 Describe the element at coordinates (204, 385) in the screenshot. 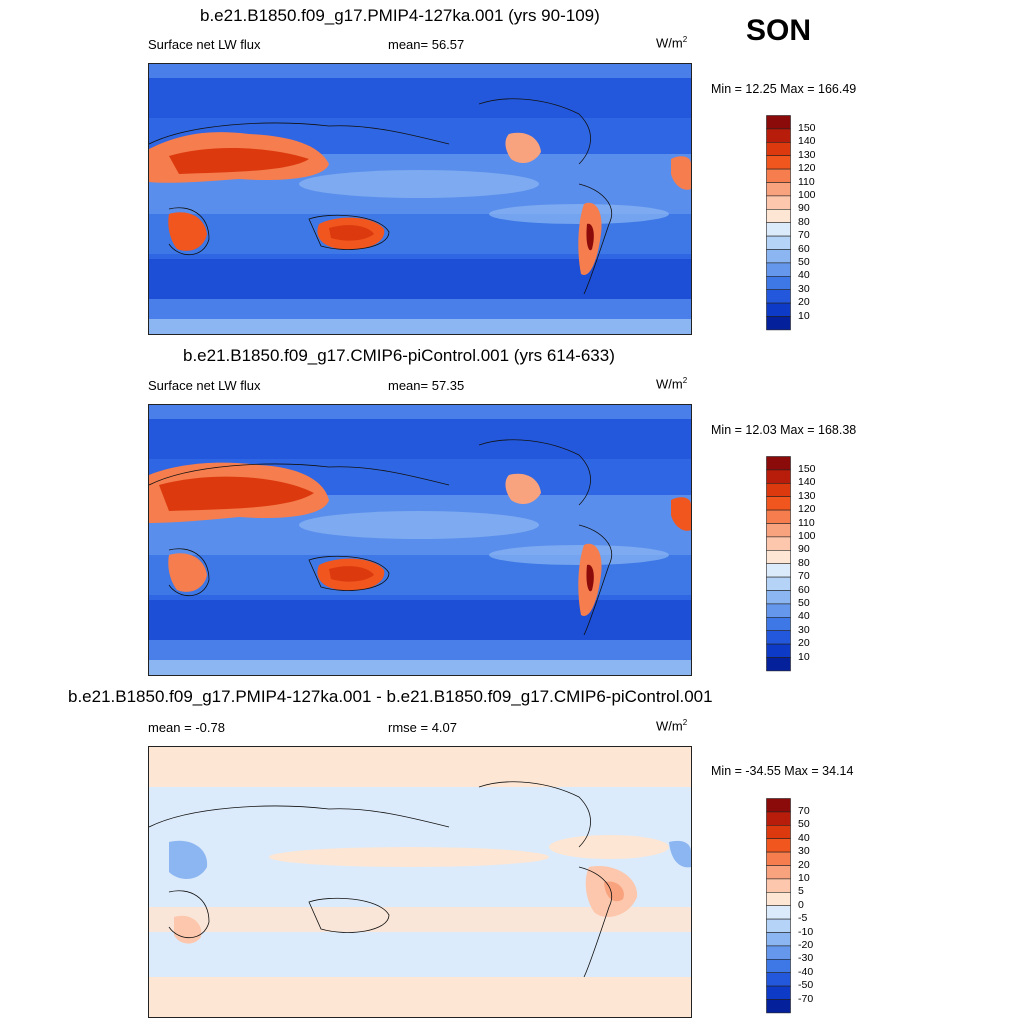

I see `panel-2-variable: Surface net LW flux` at that location.